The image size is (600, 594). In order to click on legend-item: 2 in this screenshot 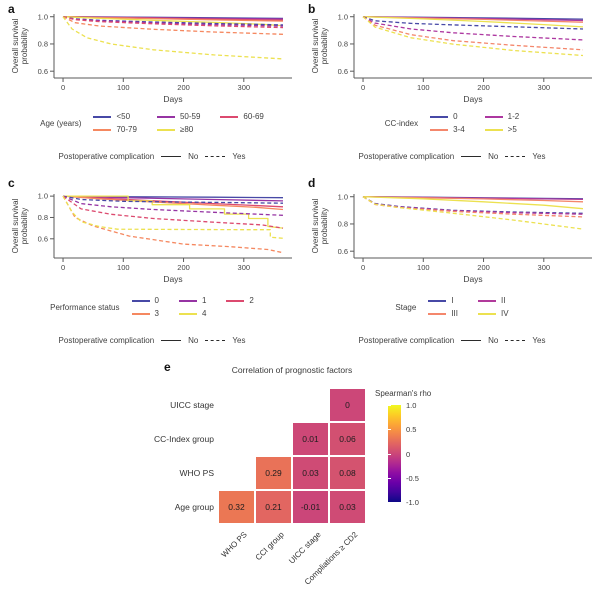, I will do `click(240, 300)`.